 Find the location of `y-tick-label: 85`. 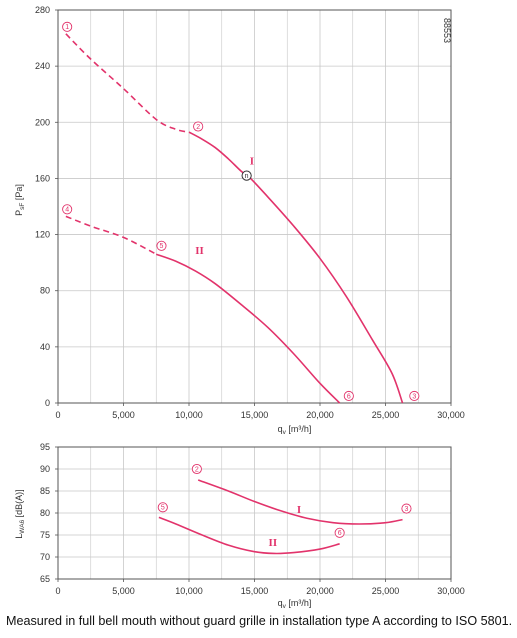

y-tick-label: 85 is located at coordinates (45, 491).